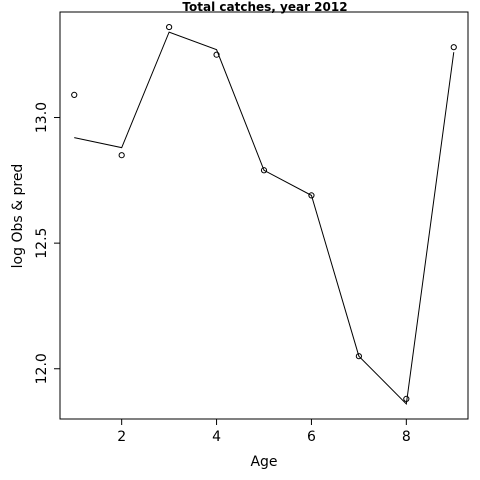 This screenshot has width=480, height=480. I want to click on x-tick-label: 2, so click(121, 437).